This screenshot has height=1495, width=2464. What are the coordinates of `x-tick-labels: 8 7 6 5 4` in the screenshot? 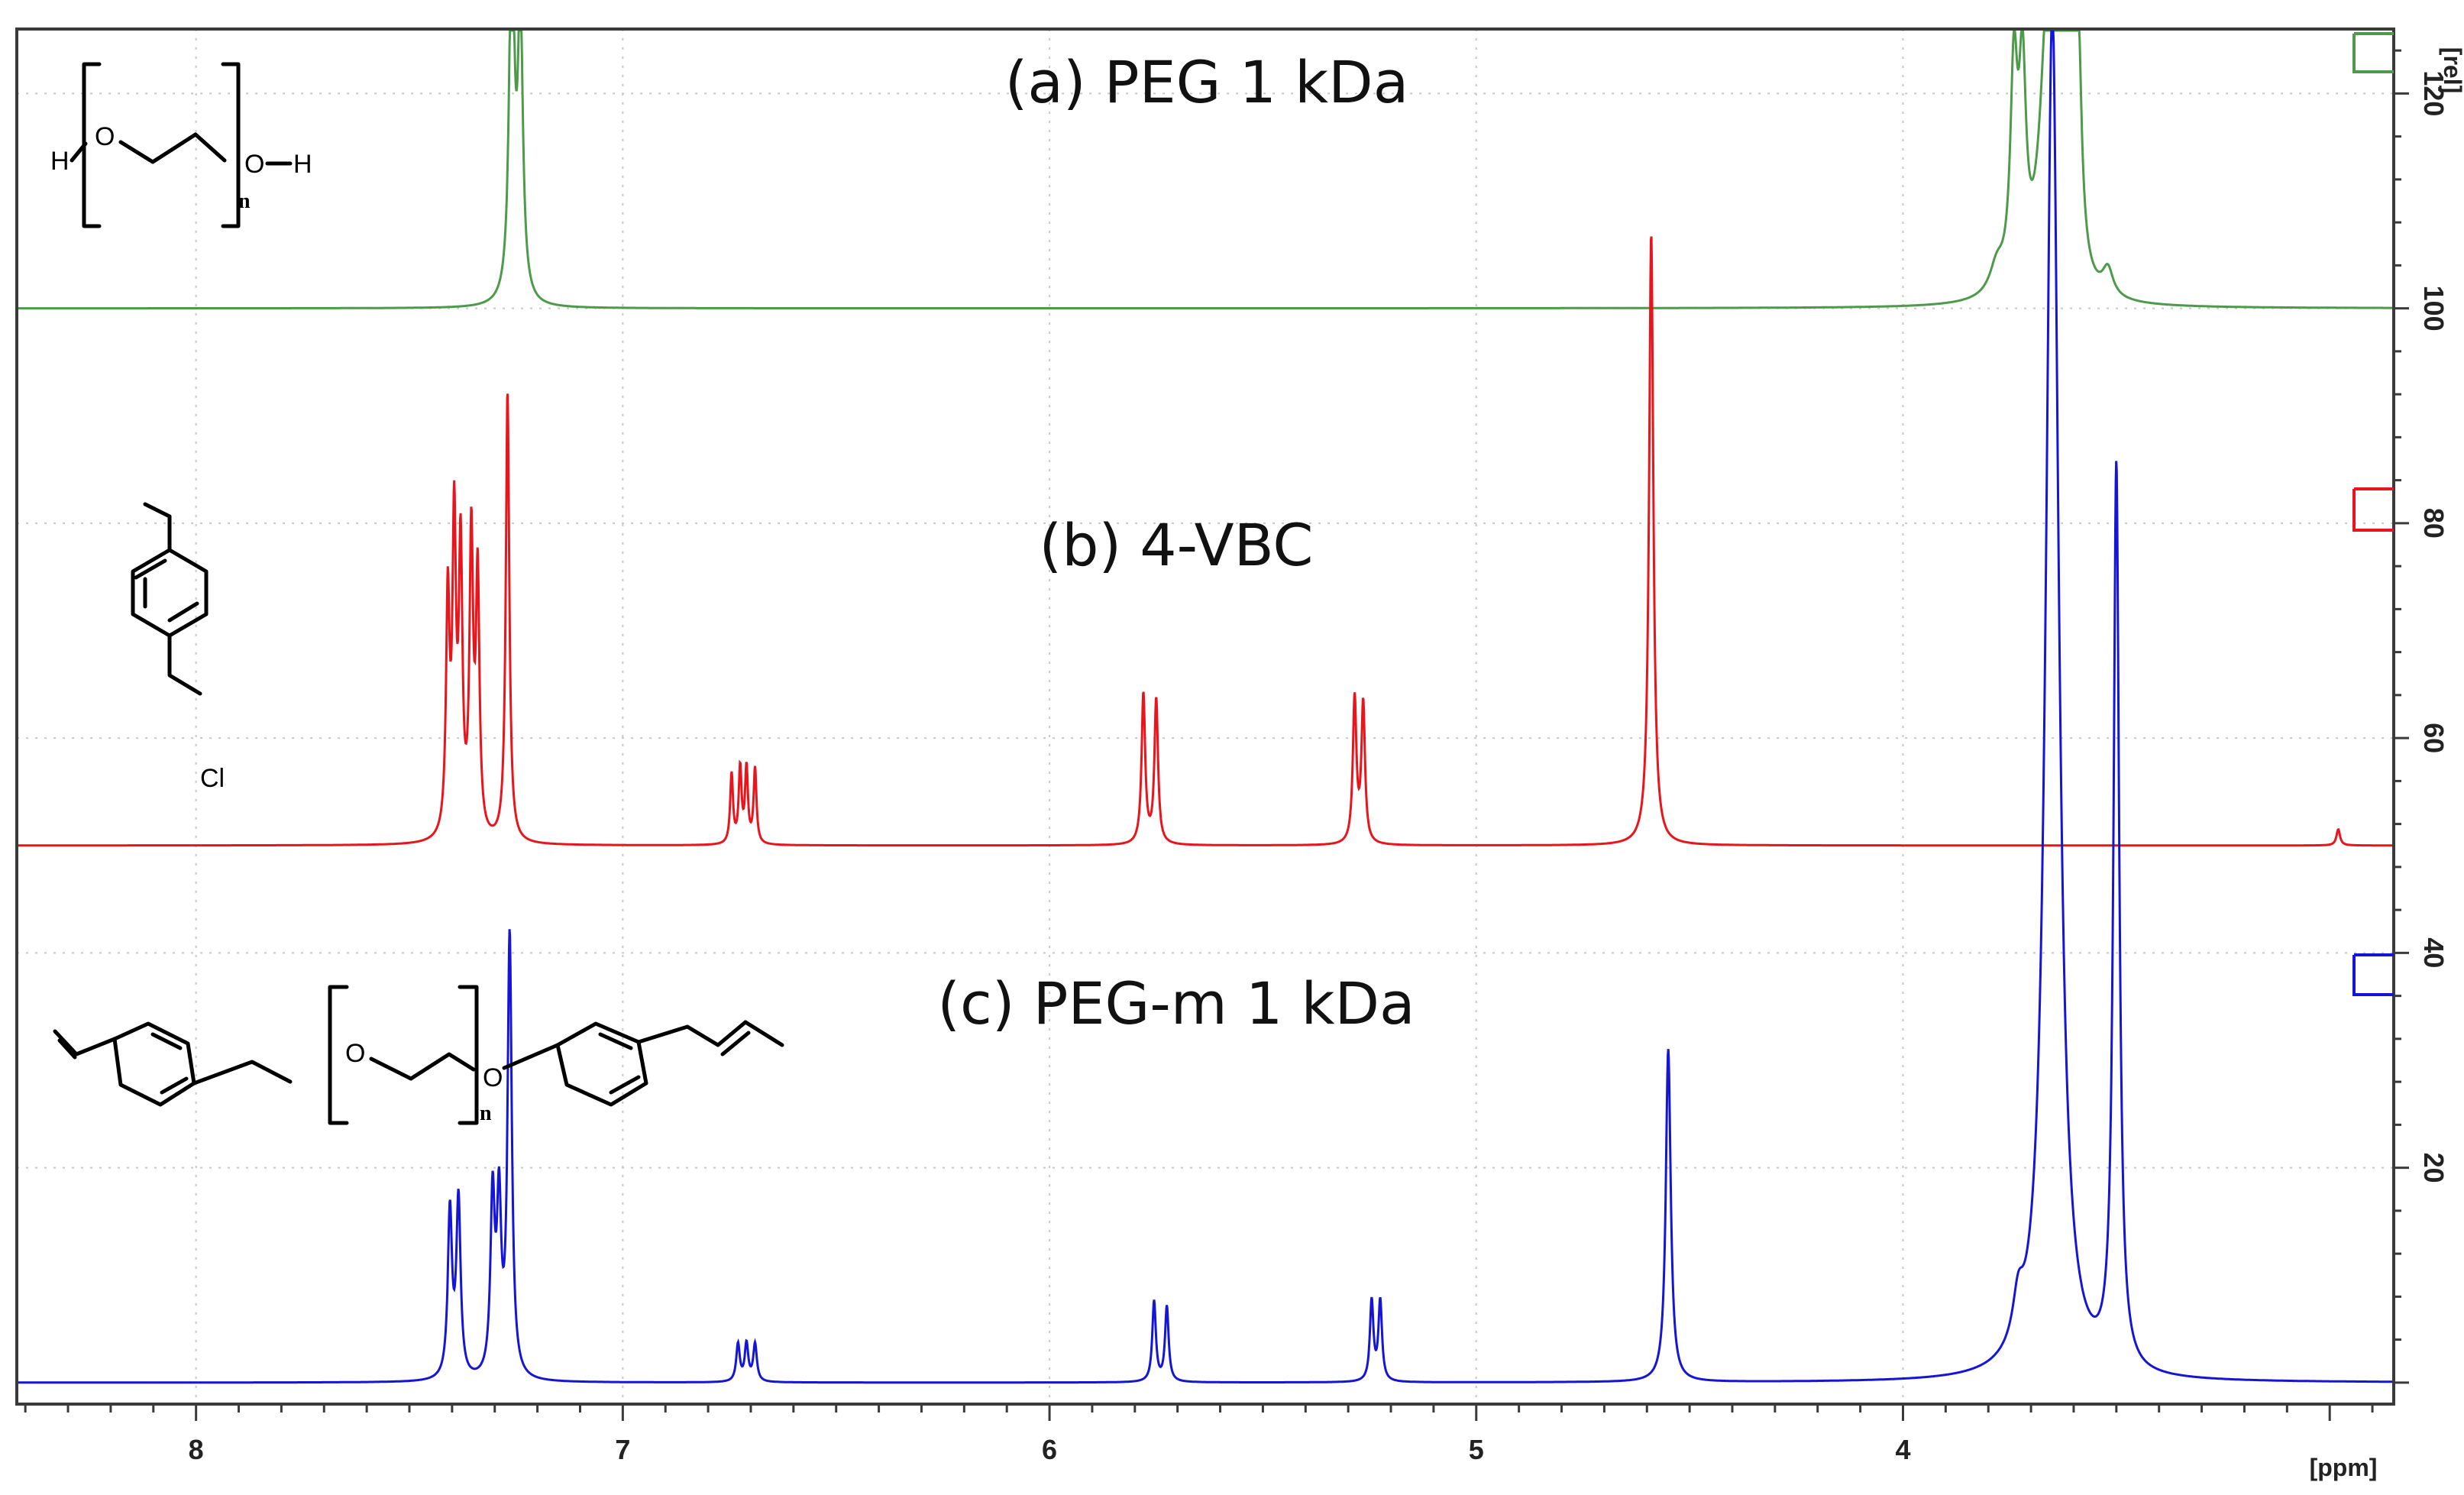 It's located at (1050, 1449).